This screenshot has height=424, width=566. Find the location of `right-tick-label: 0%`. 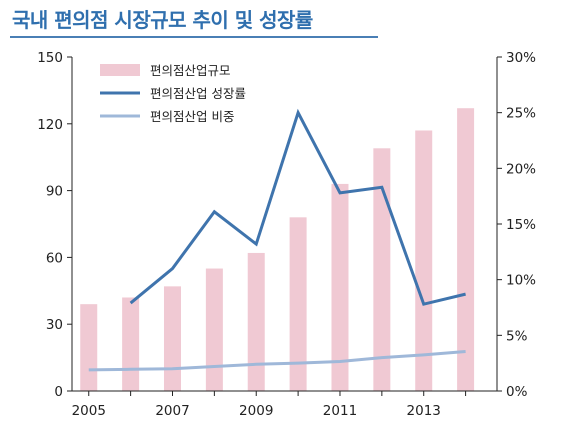

right-tick-label: 0% is located at coordinates (517, 392).